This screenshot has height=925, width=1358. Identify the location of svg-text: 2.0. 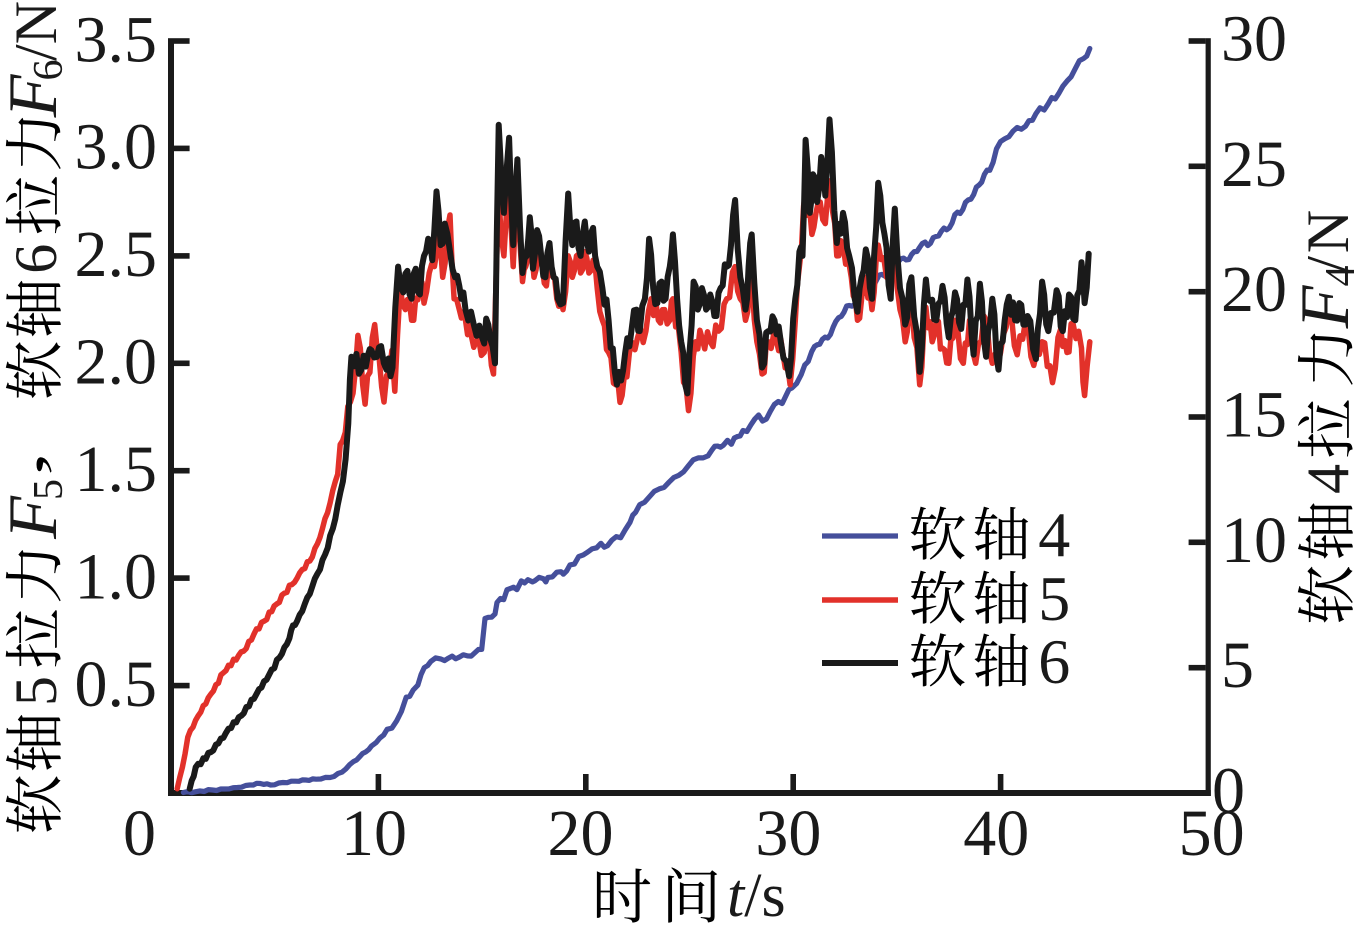
(116, 362).